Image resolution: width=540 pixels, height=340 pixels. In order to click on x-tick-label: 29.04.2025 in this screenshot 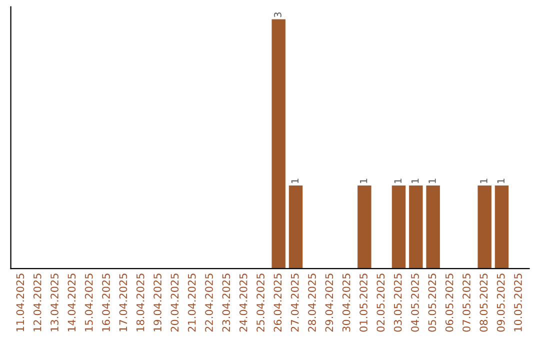, I will do `click(329, 303)`.